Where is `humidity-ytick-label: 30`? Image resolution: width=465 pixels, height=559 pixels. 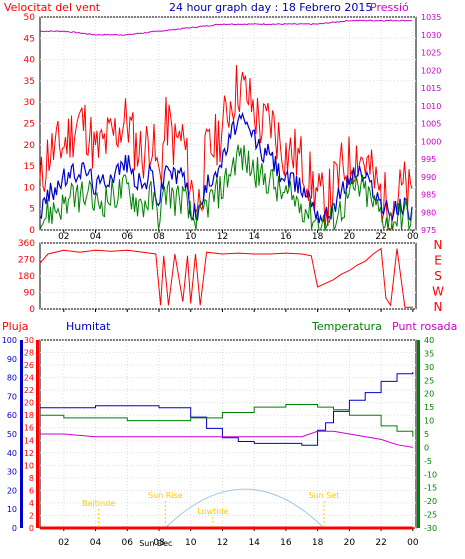
humidity-ytick-label: 30 is located at coordinates (12, 472).